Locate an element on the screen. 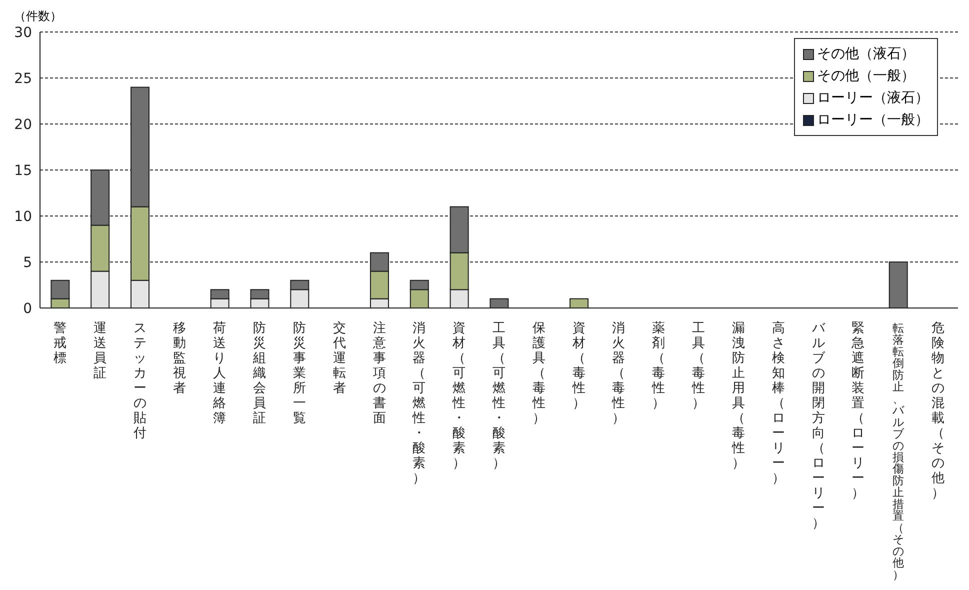  x-tick-label: 薬剤（毒性） is located at coordinates (658, 366).